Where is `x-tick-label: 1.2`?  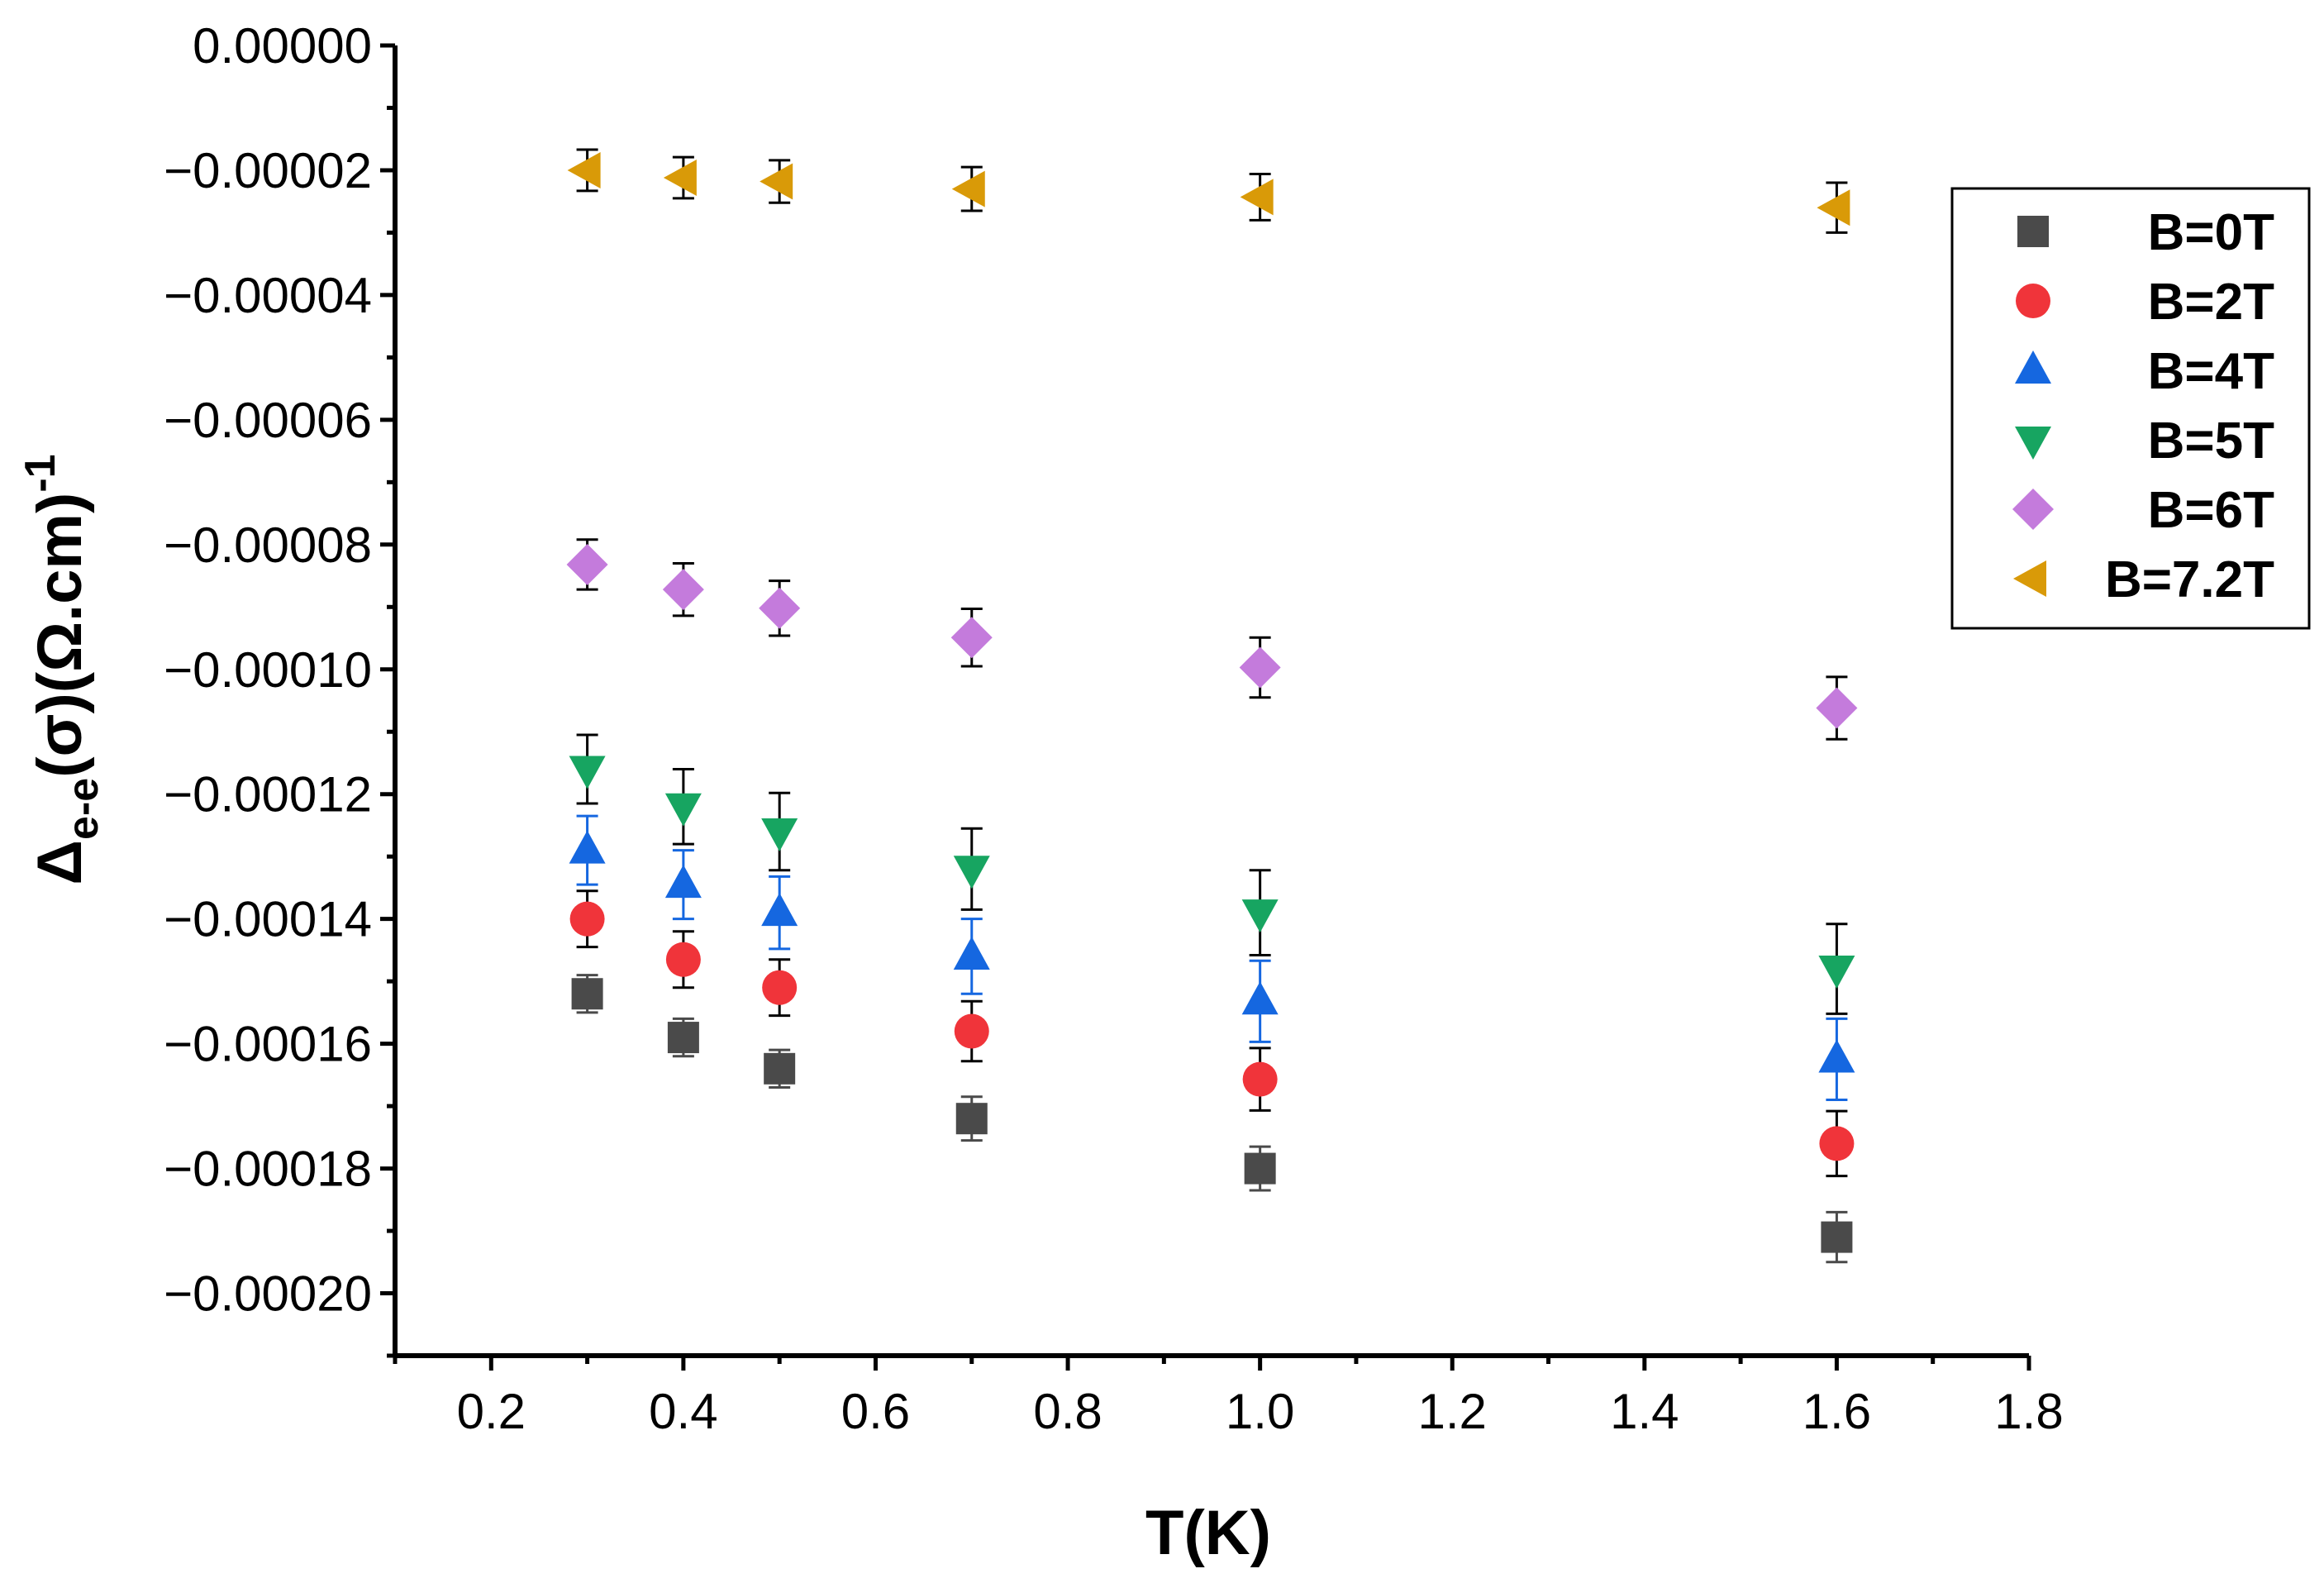 x-tick-label: 1.2 is located at coordinates (1452, 1411).